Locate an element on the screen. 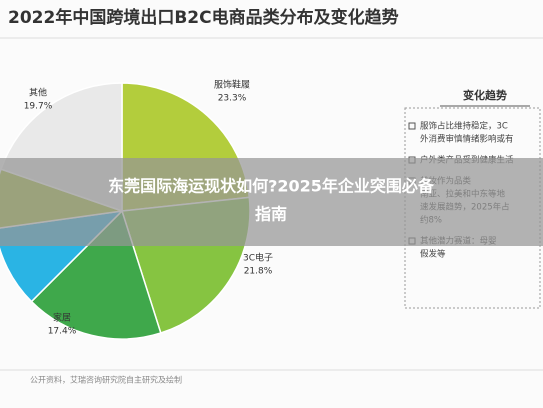  bullet is located at coordinates (412, 126).